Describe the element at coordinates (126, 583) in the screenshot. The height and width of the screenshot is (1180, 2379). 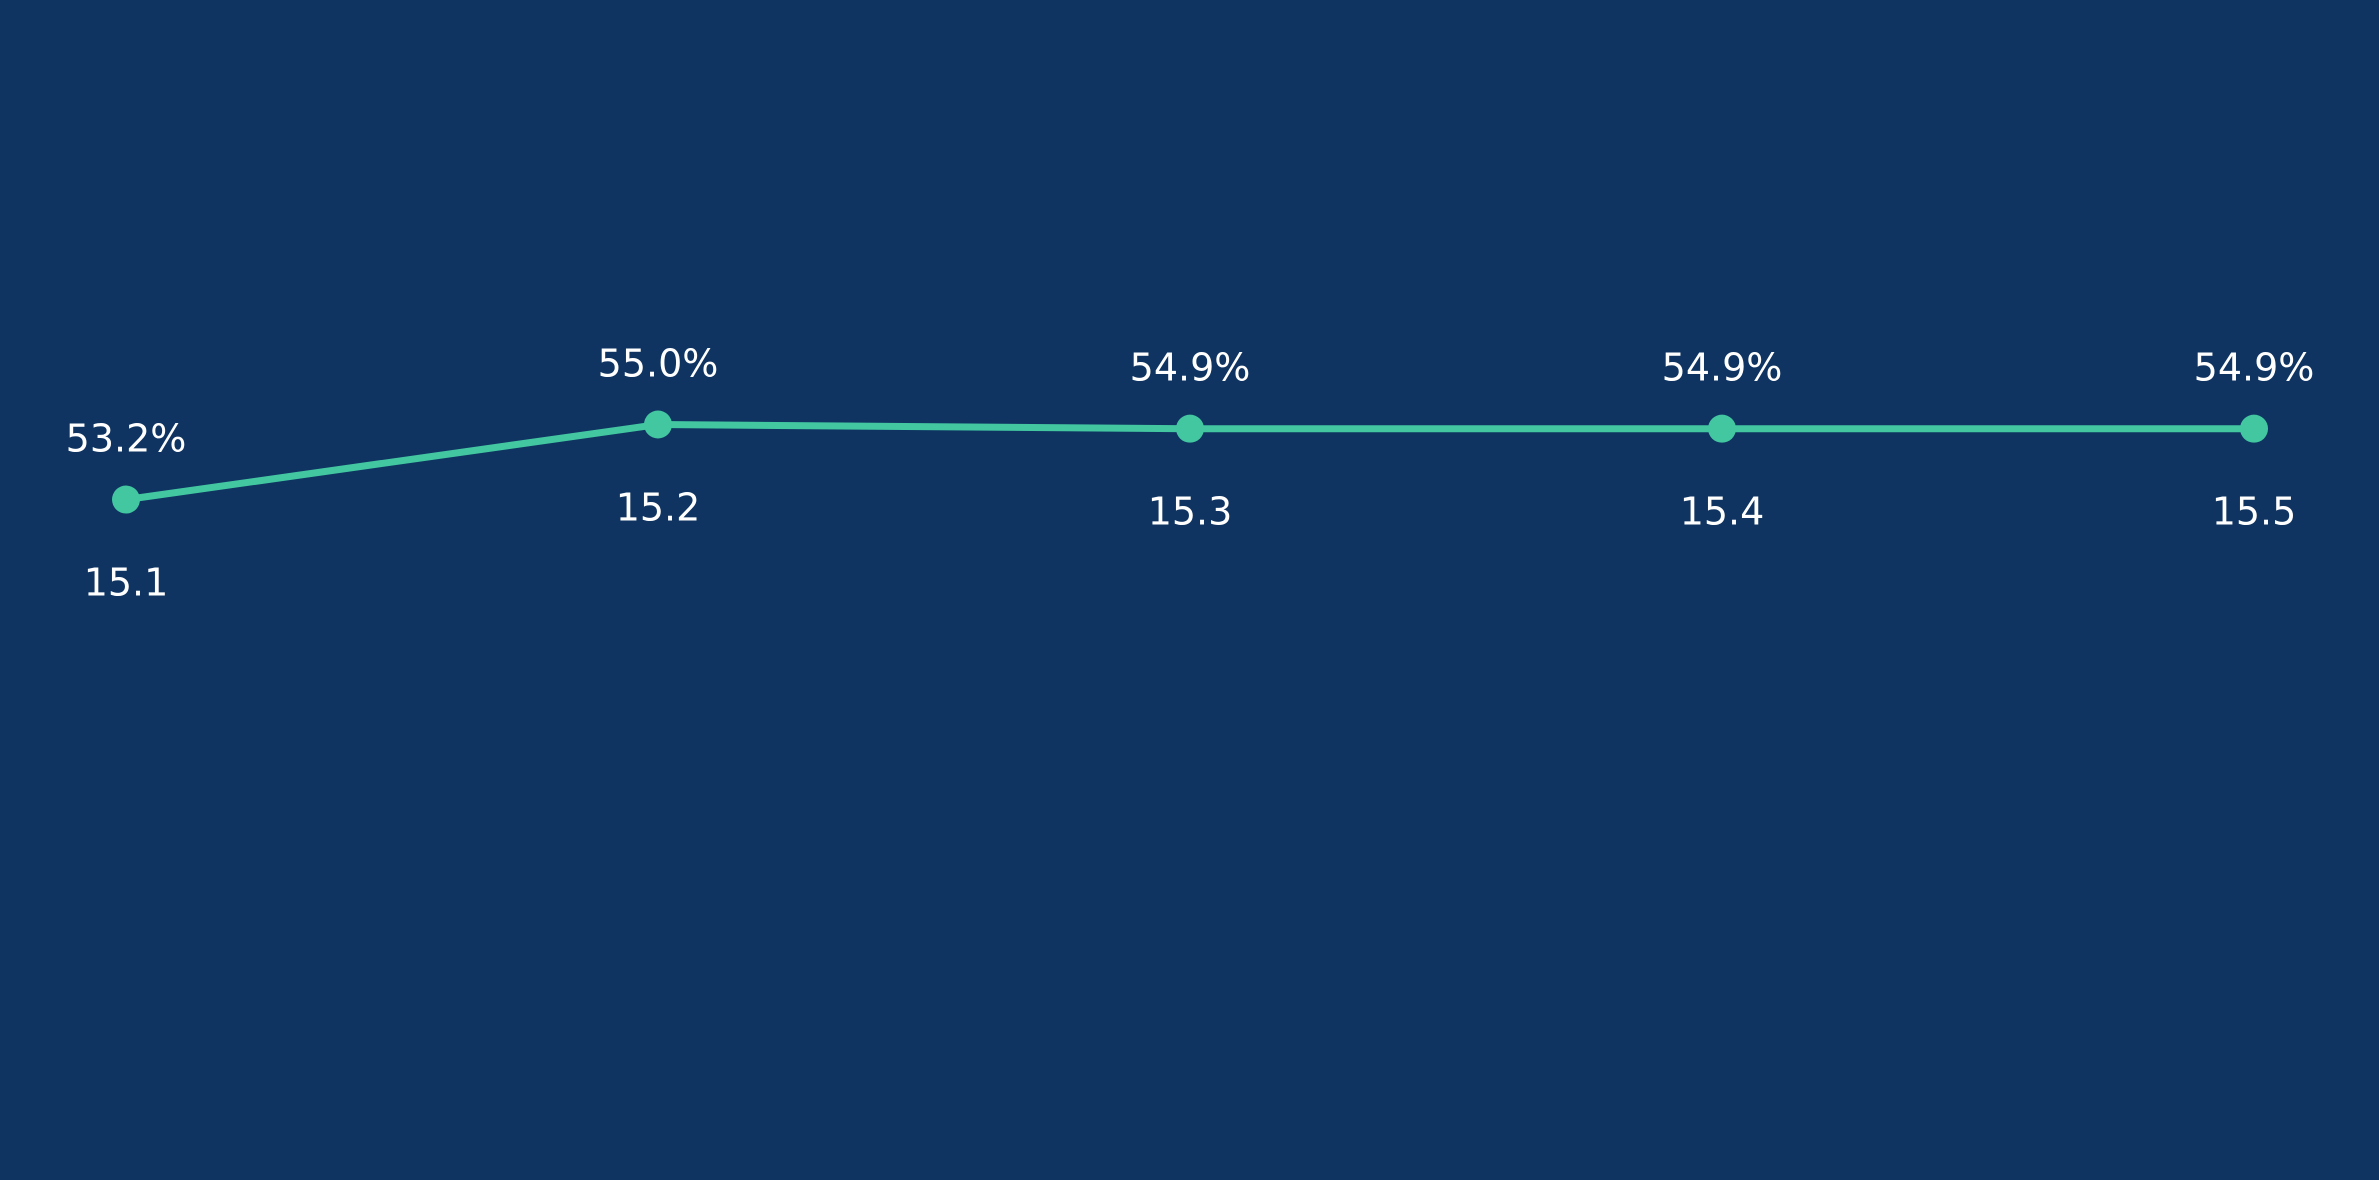
I see `category-label: 15.1` at that location.